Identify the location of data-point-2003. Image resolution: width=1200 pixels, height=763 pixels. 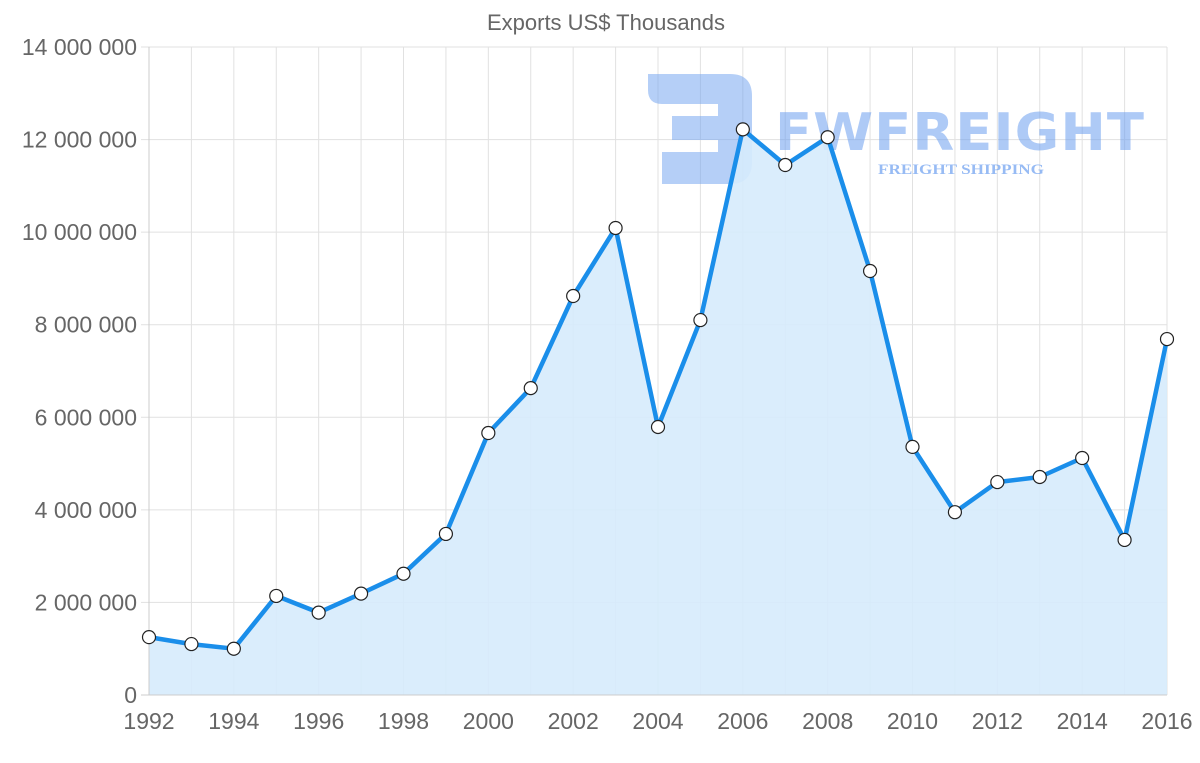
(615, 228).